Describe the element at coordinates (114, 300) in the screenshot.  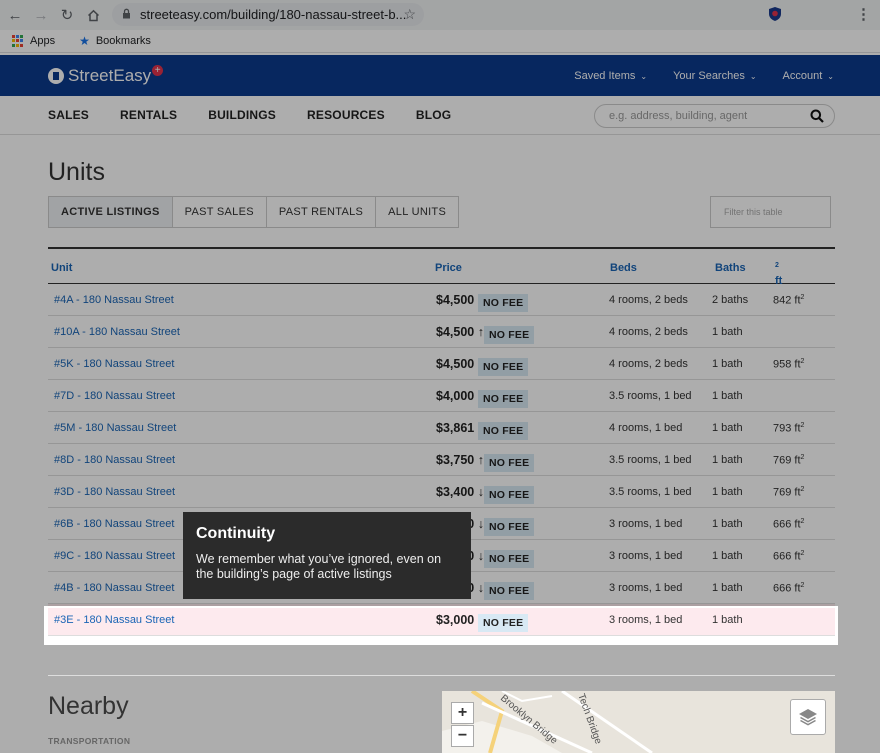
I see `unit-link: #4A - 180 Nassau Street` at that location.